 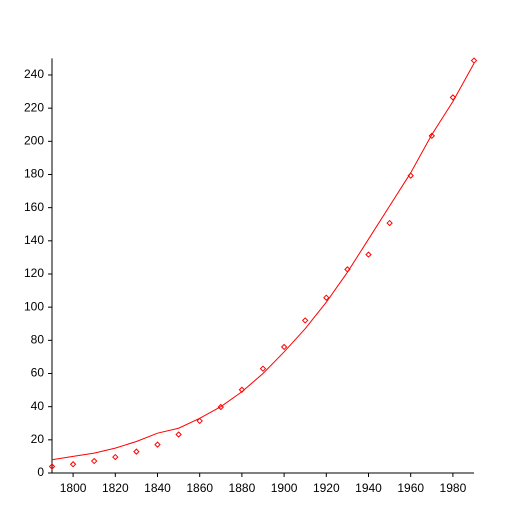 I want to click on y-tick-label: 100, so click(x=34, y=306).